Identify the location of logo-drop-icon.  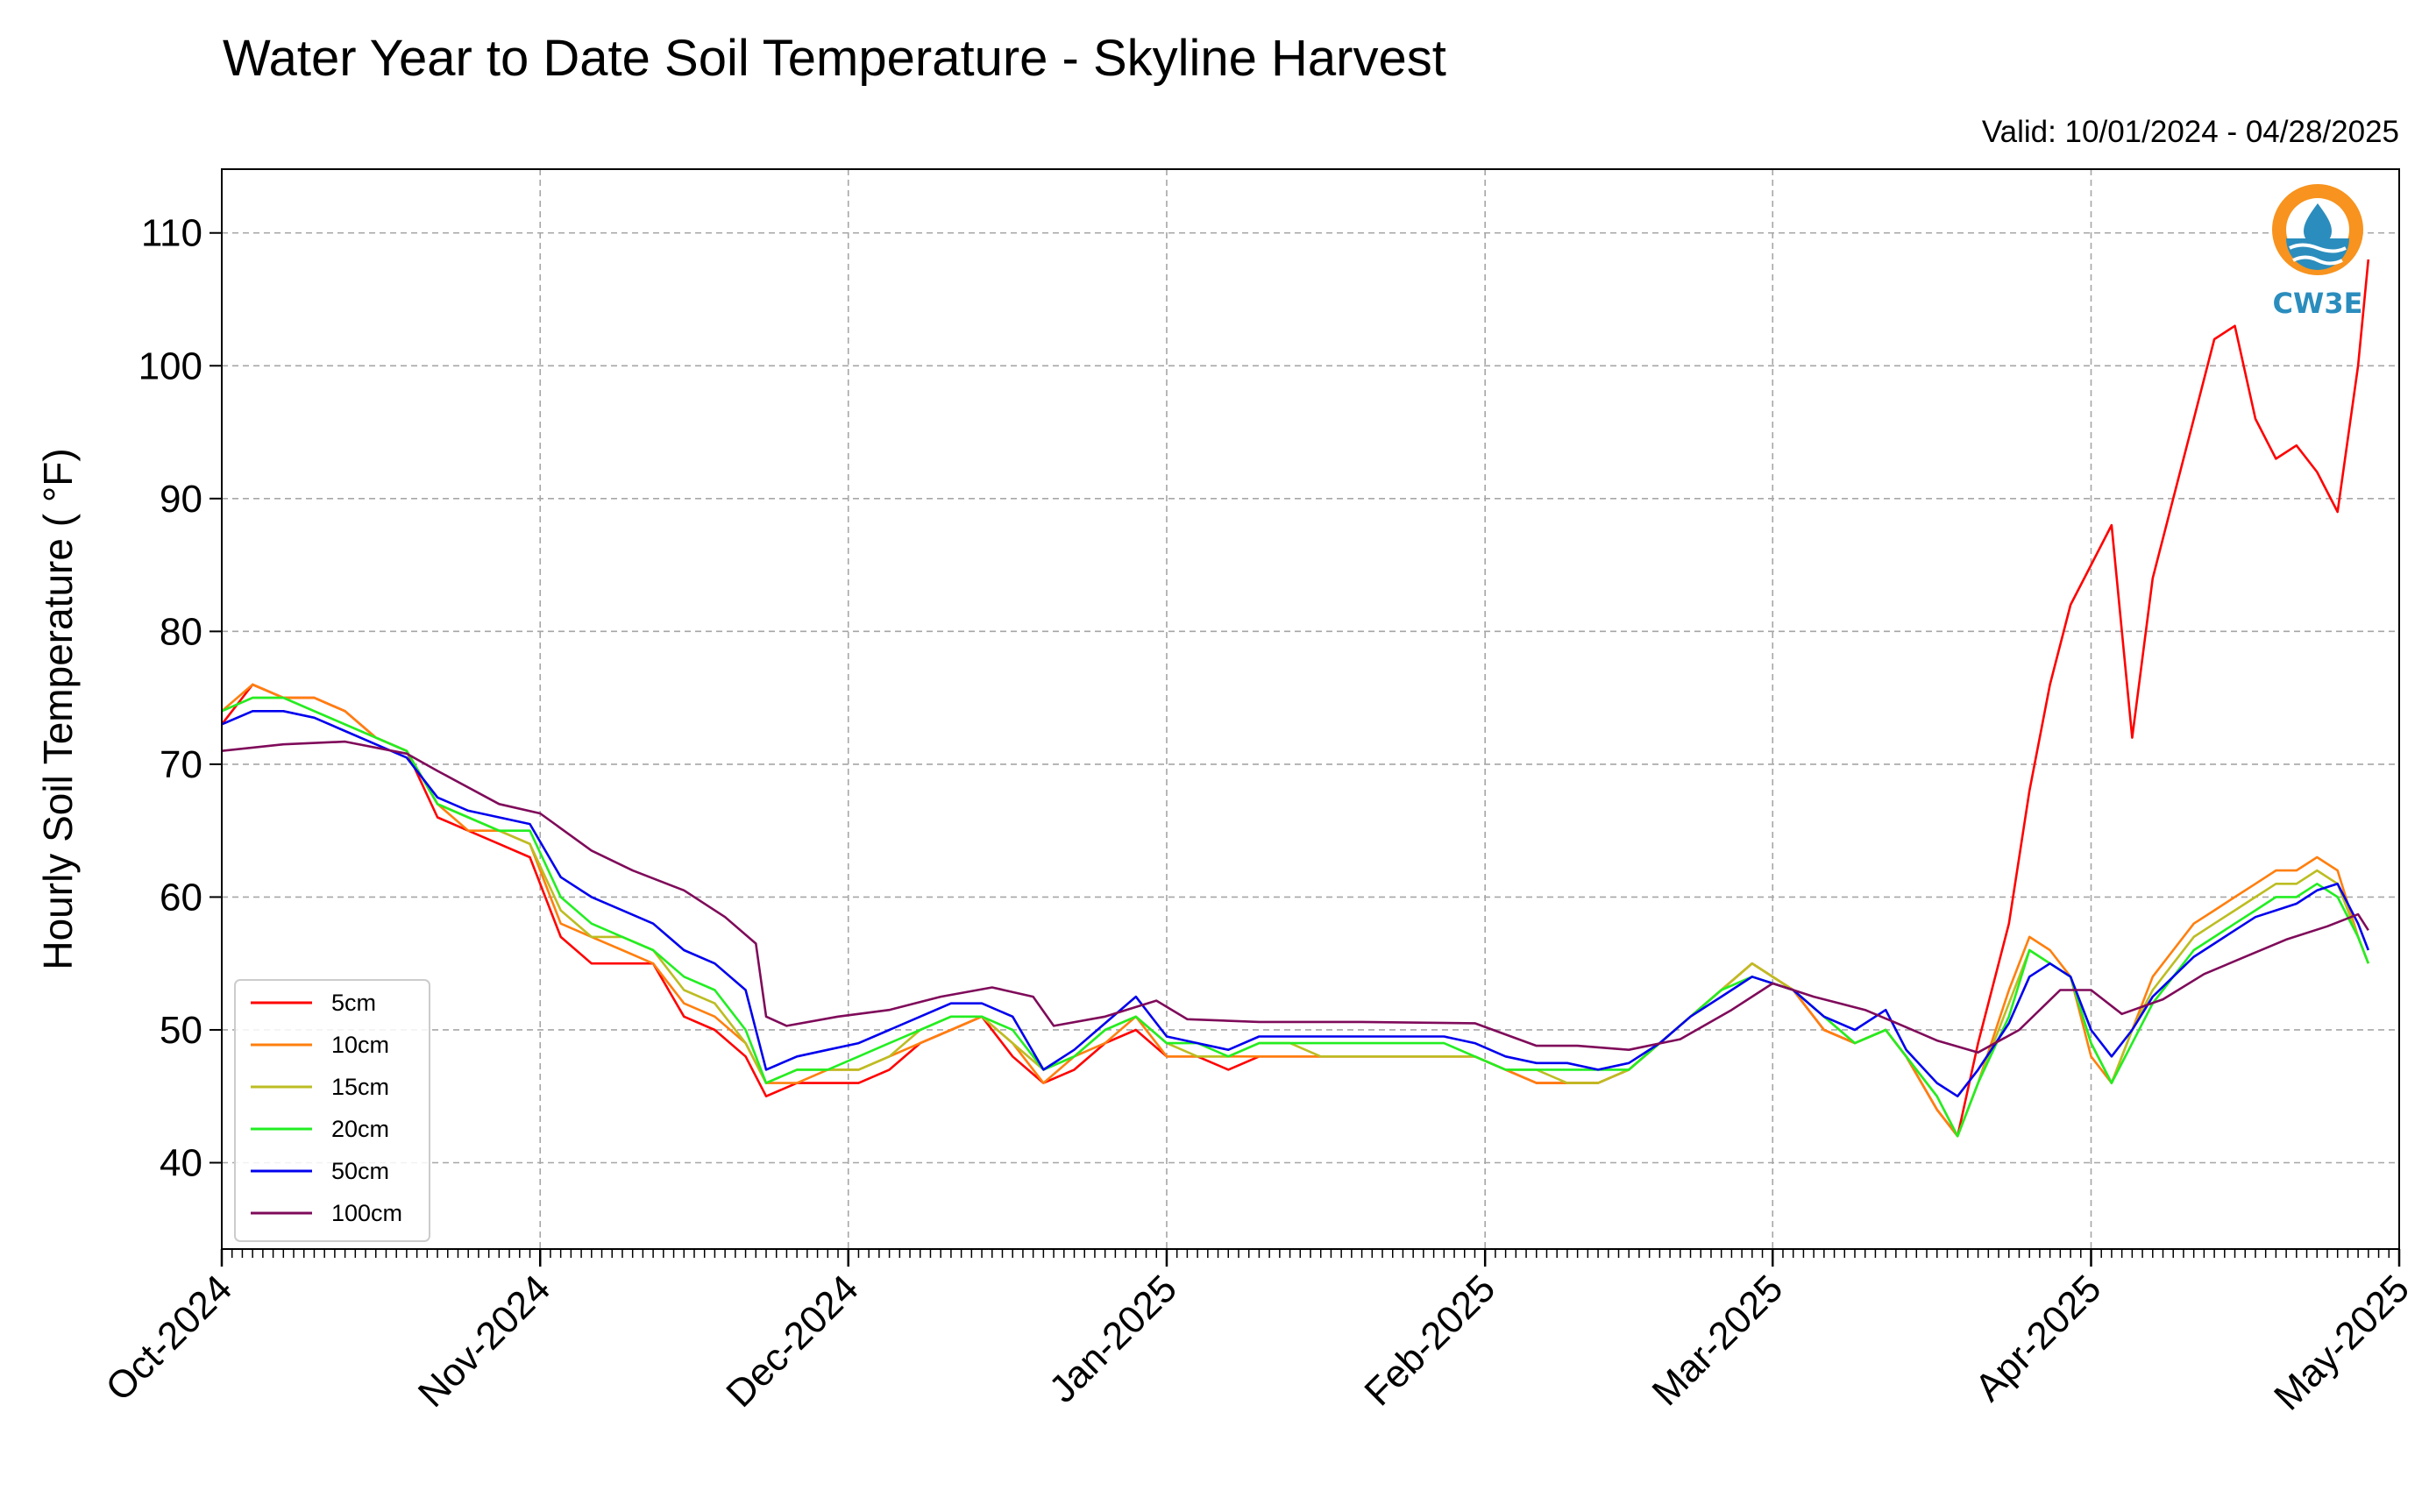
(2318, 224).